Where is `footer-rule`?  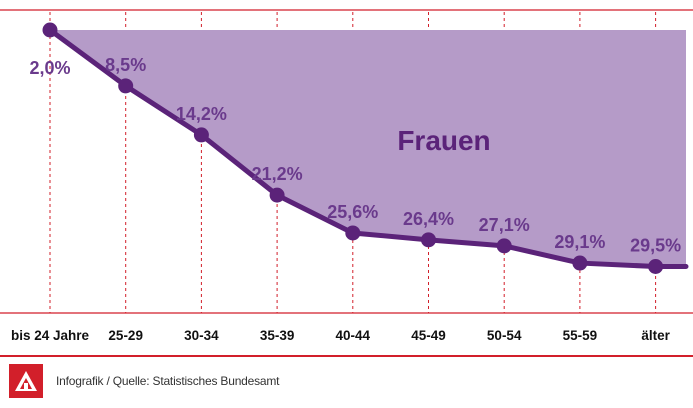
footer-rule is located at coordinates (346, 356).